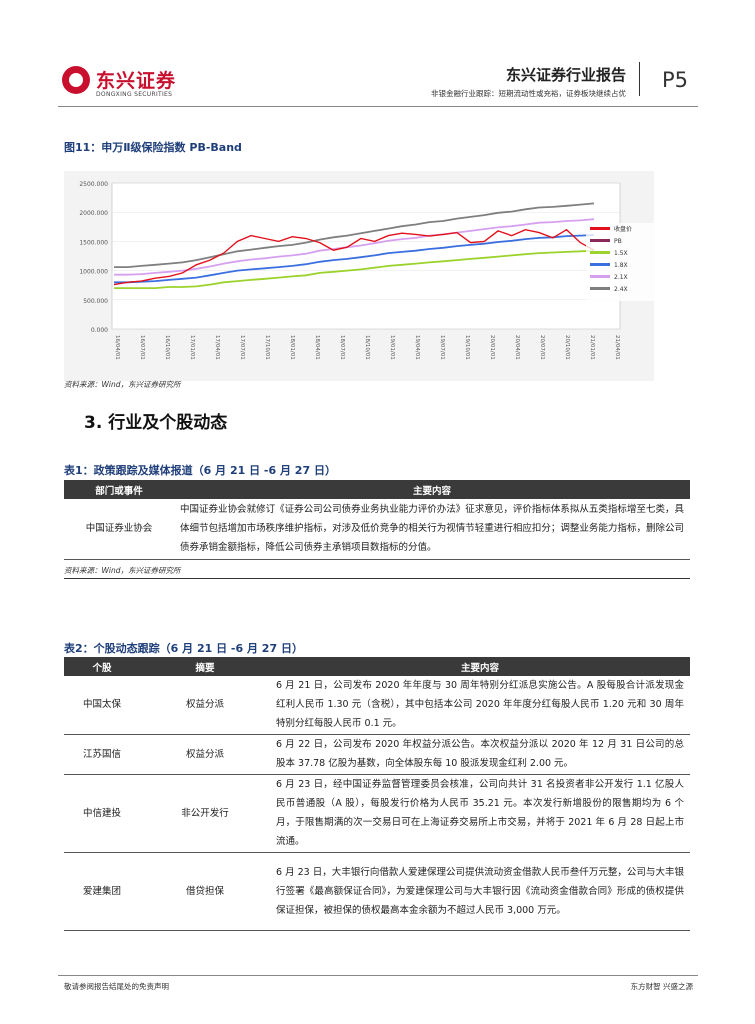 The image size is (755, 1024). I want to click on header-rule, so click(378, 106).